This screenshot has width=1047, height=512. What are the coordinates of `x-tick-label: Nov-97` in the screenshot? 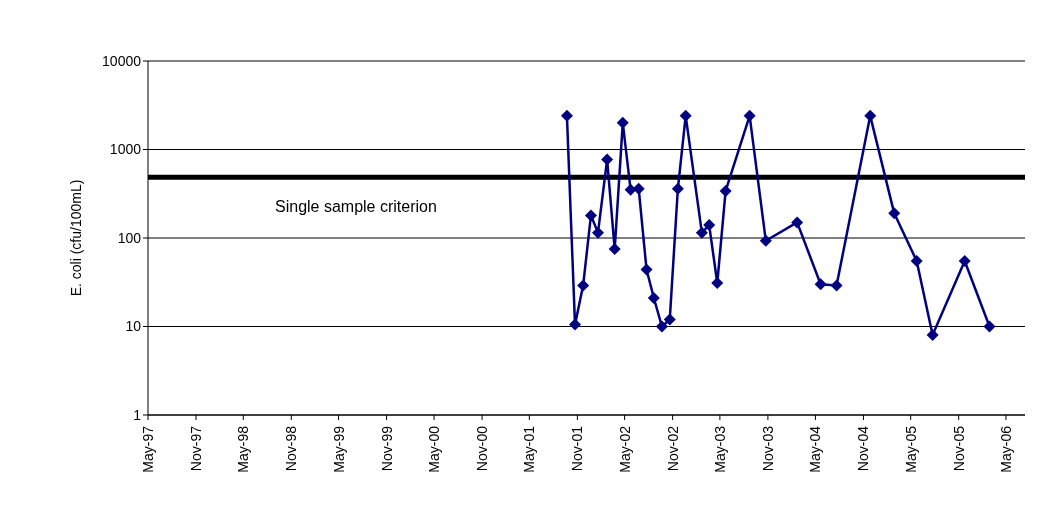 It's located at (196, 448).